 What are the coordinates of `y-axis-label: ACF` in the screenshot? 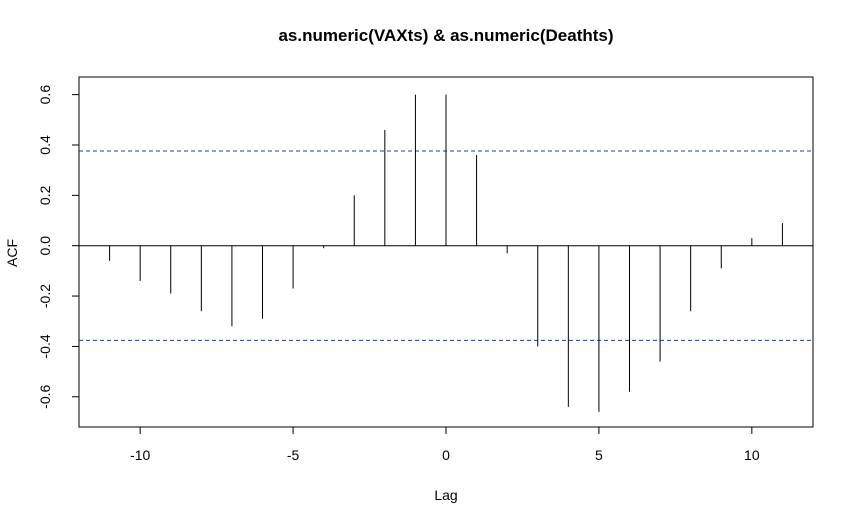 It's located at (12, 253).